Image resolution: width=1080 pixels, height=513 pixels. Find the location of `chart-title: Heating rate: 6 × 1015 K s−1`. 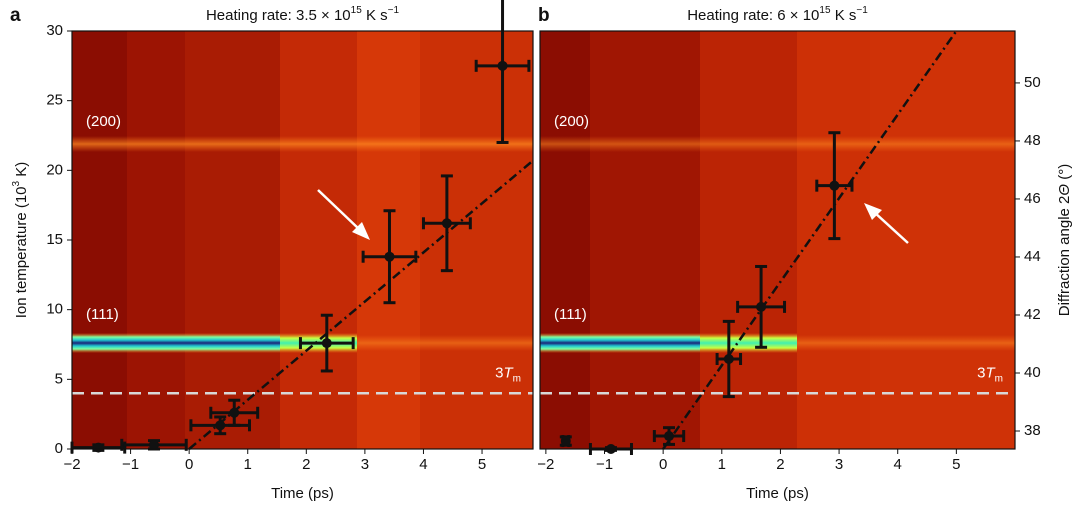

chart-title: Heating rate: 6 × 1015 K s−1 is located at coordinates (777, 14).